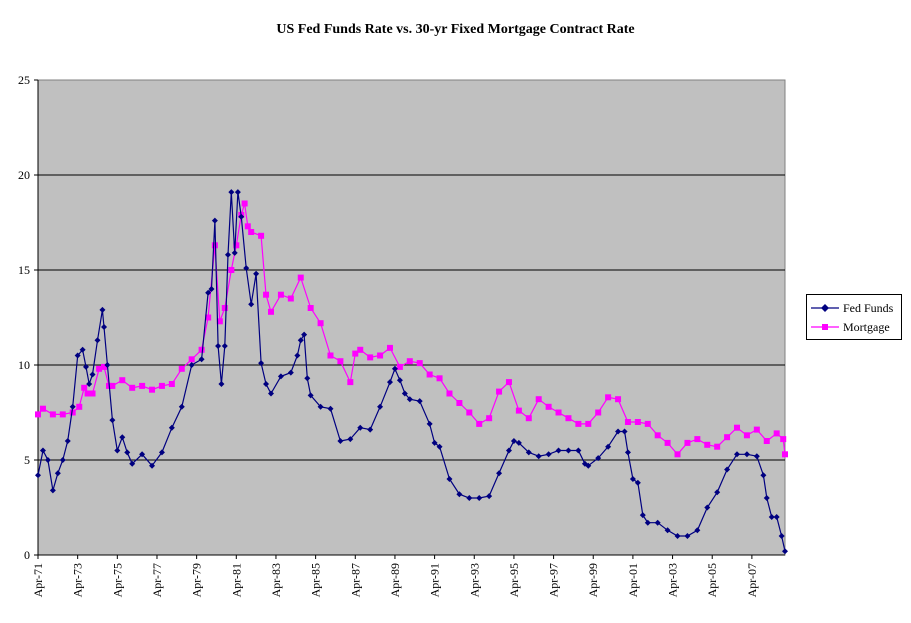 This screenshot has width=911, height=623. What do you see at coordinates (752, 580) in the screenshot?
I see `x-tick-label: Apr-07` at bounding box center [752, 580].